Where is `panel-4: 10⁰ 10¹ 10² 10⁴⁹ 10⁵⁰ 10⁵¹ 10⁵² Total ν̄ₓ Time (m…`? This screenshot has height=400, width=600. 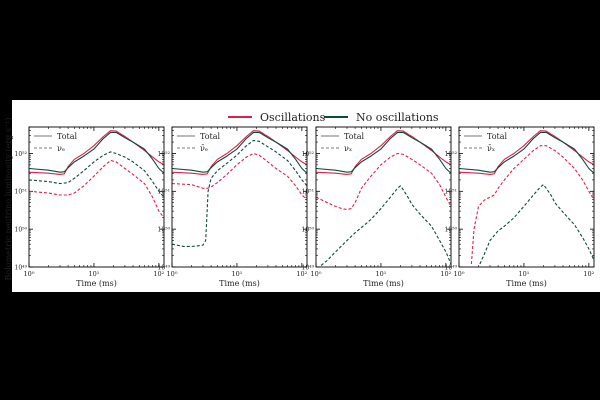
panel-4: 10⁰ 10¹ 10² 10⁴⁹ 10⁵⁰ 10⁵¹ 10⁵² Total ν̄ₓ Time (m… is located at coordinates (520, 207).